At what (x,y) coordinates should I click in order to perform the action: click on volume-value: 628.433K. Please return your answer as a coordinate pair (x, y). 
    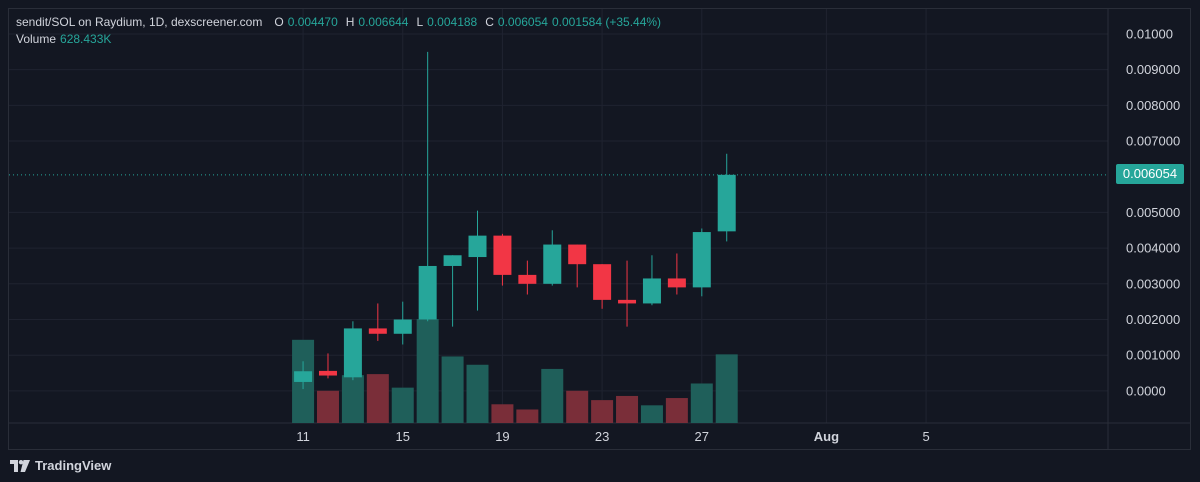
    Looking at the image, I should click on (86, 39).